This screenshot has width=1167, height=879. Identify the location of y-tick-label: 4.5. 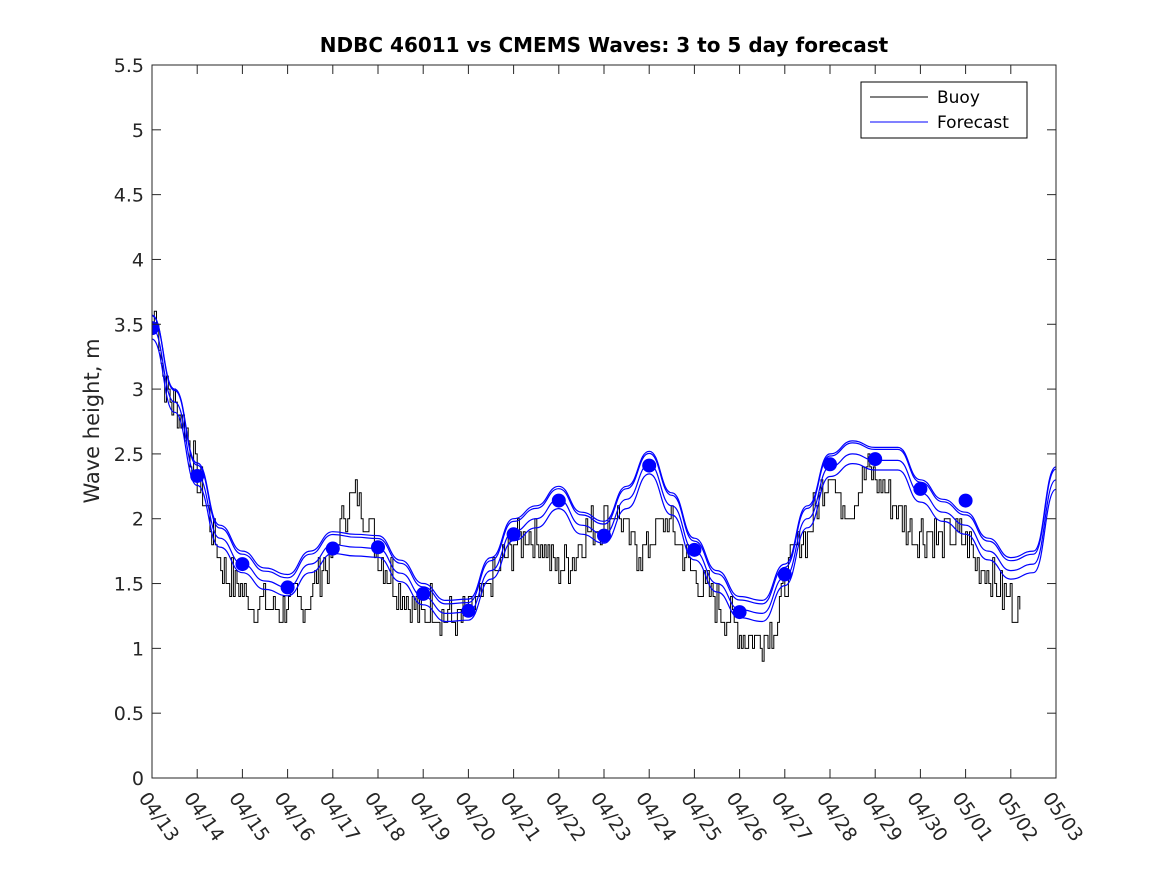
(129, 196).